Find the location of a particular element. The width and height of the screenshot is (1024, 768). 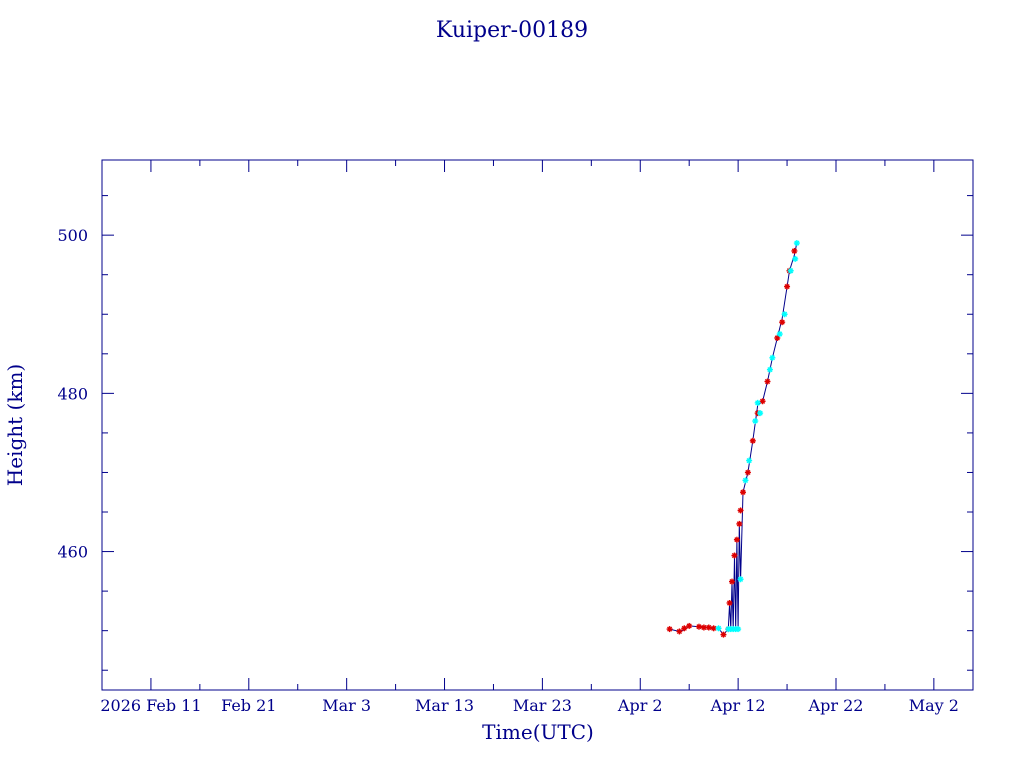

series-connecting-line is located at coordinates (733, 439).